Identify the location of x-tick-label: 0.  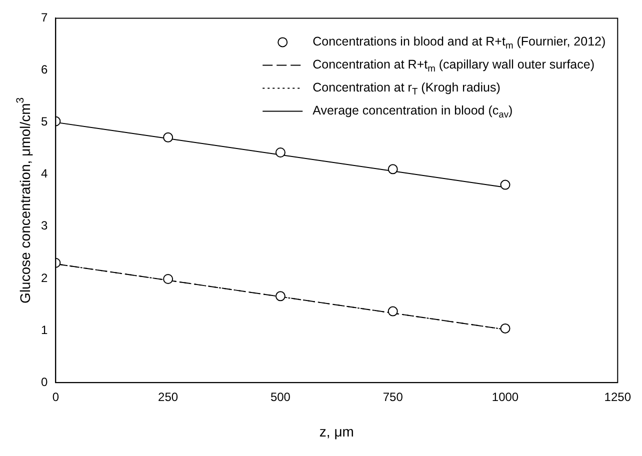
(56, 397).